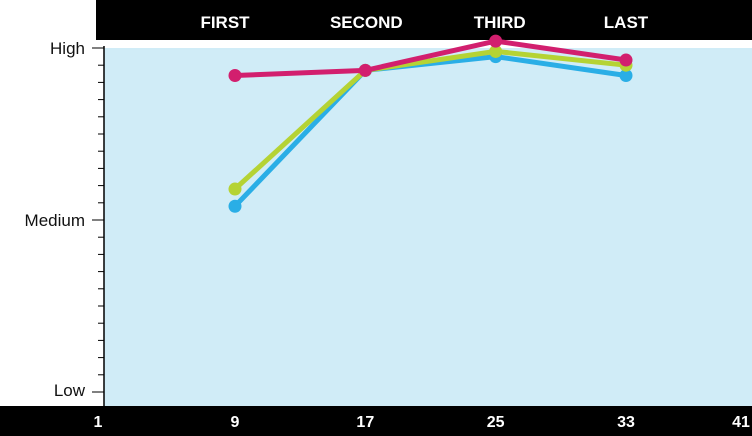  I want to click on x-tick-label: 1, so click(98, 422).